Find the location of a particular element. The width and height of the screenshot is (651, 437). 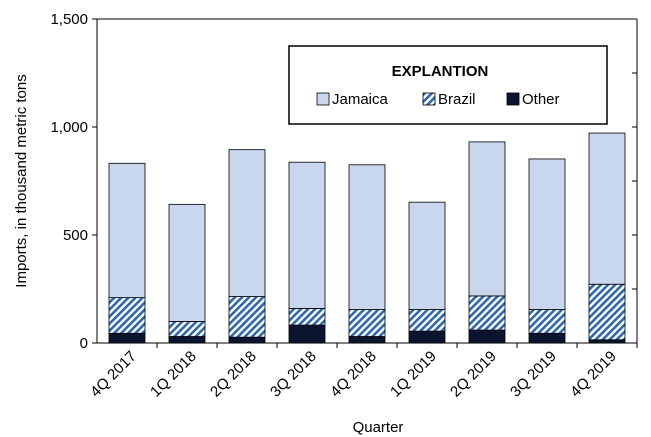

right-ticks is located at coordinates (634, 181).